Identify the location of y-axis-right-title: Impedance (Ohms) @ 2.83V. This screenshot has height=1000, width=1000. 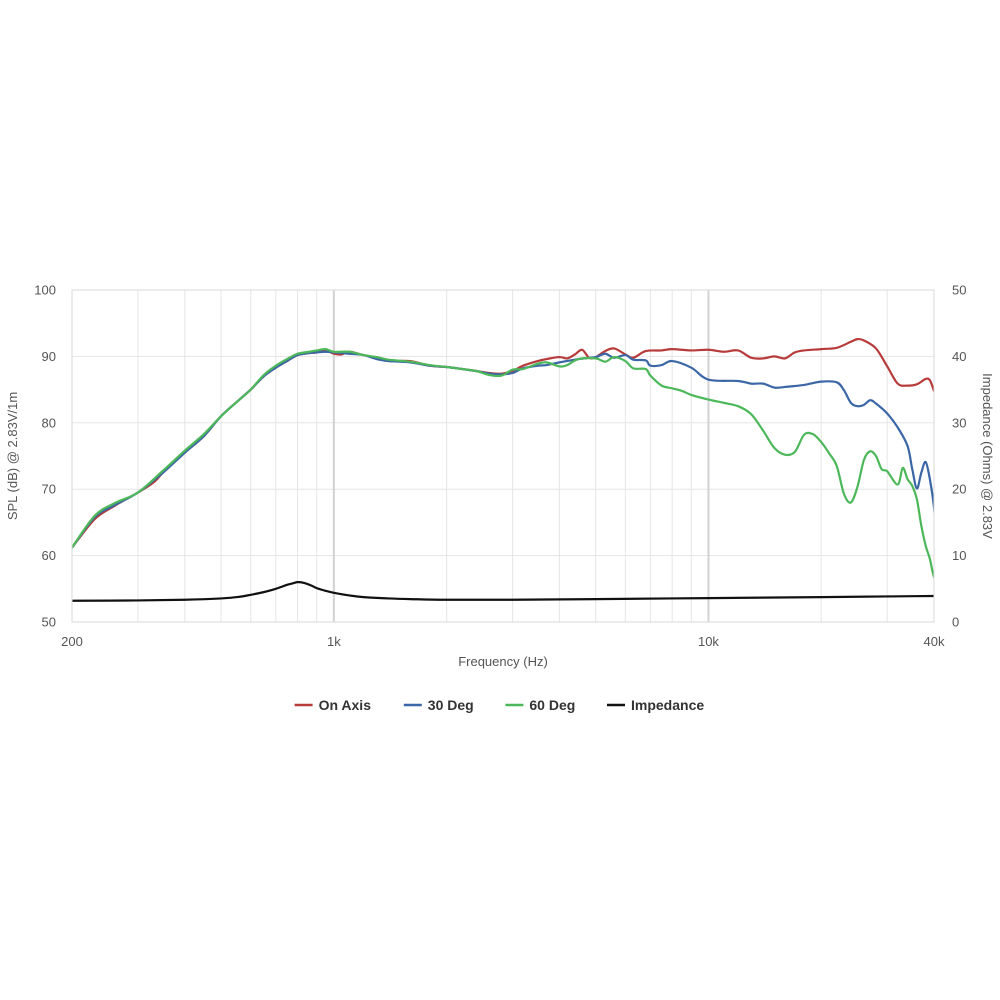
(987, 456).